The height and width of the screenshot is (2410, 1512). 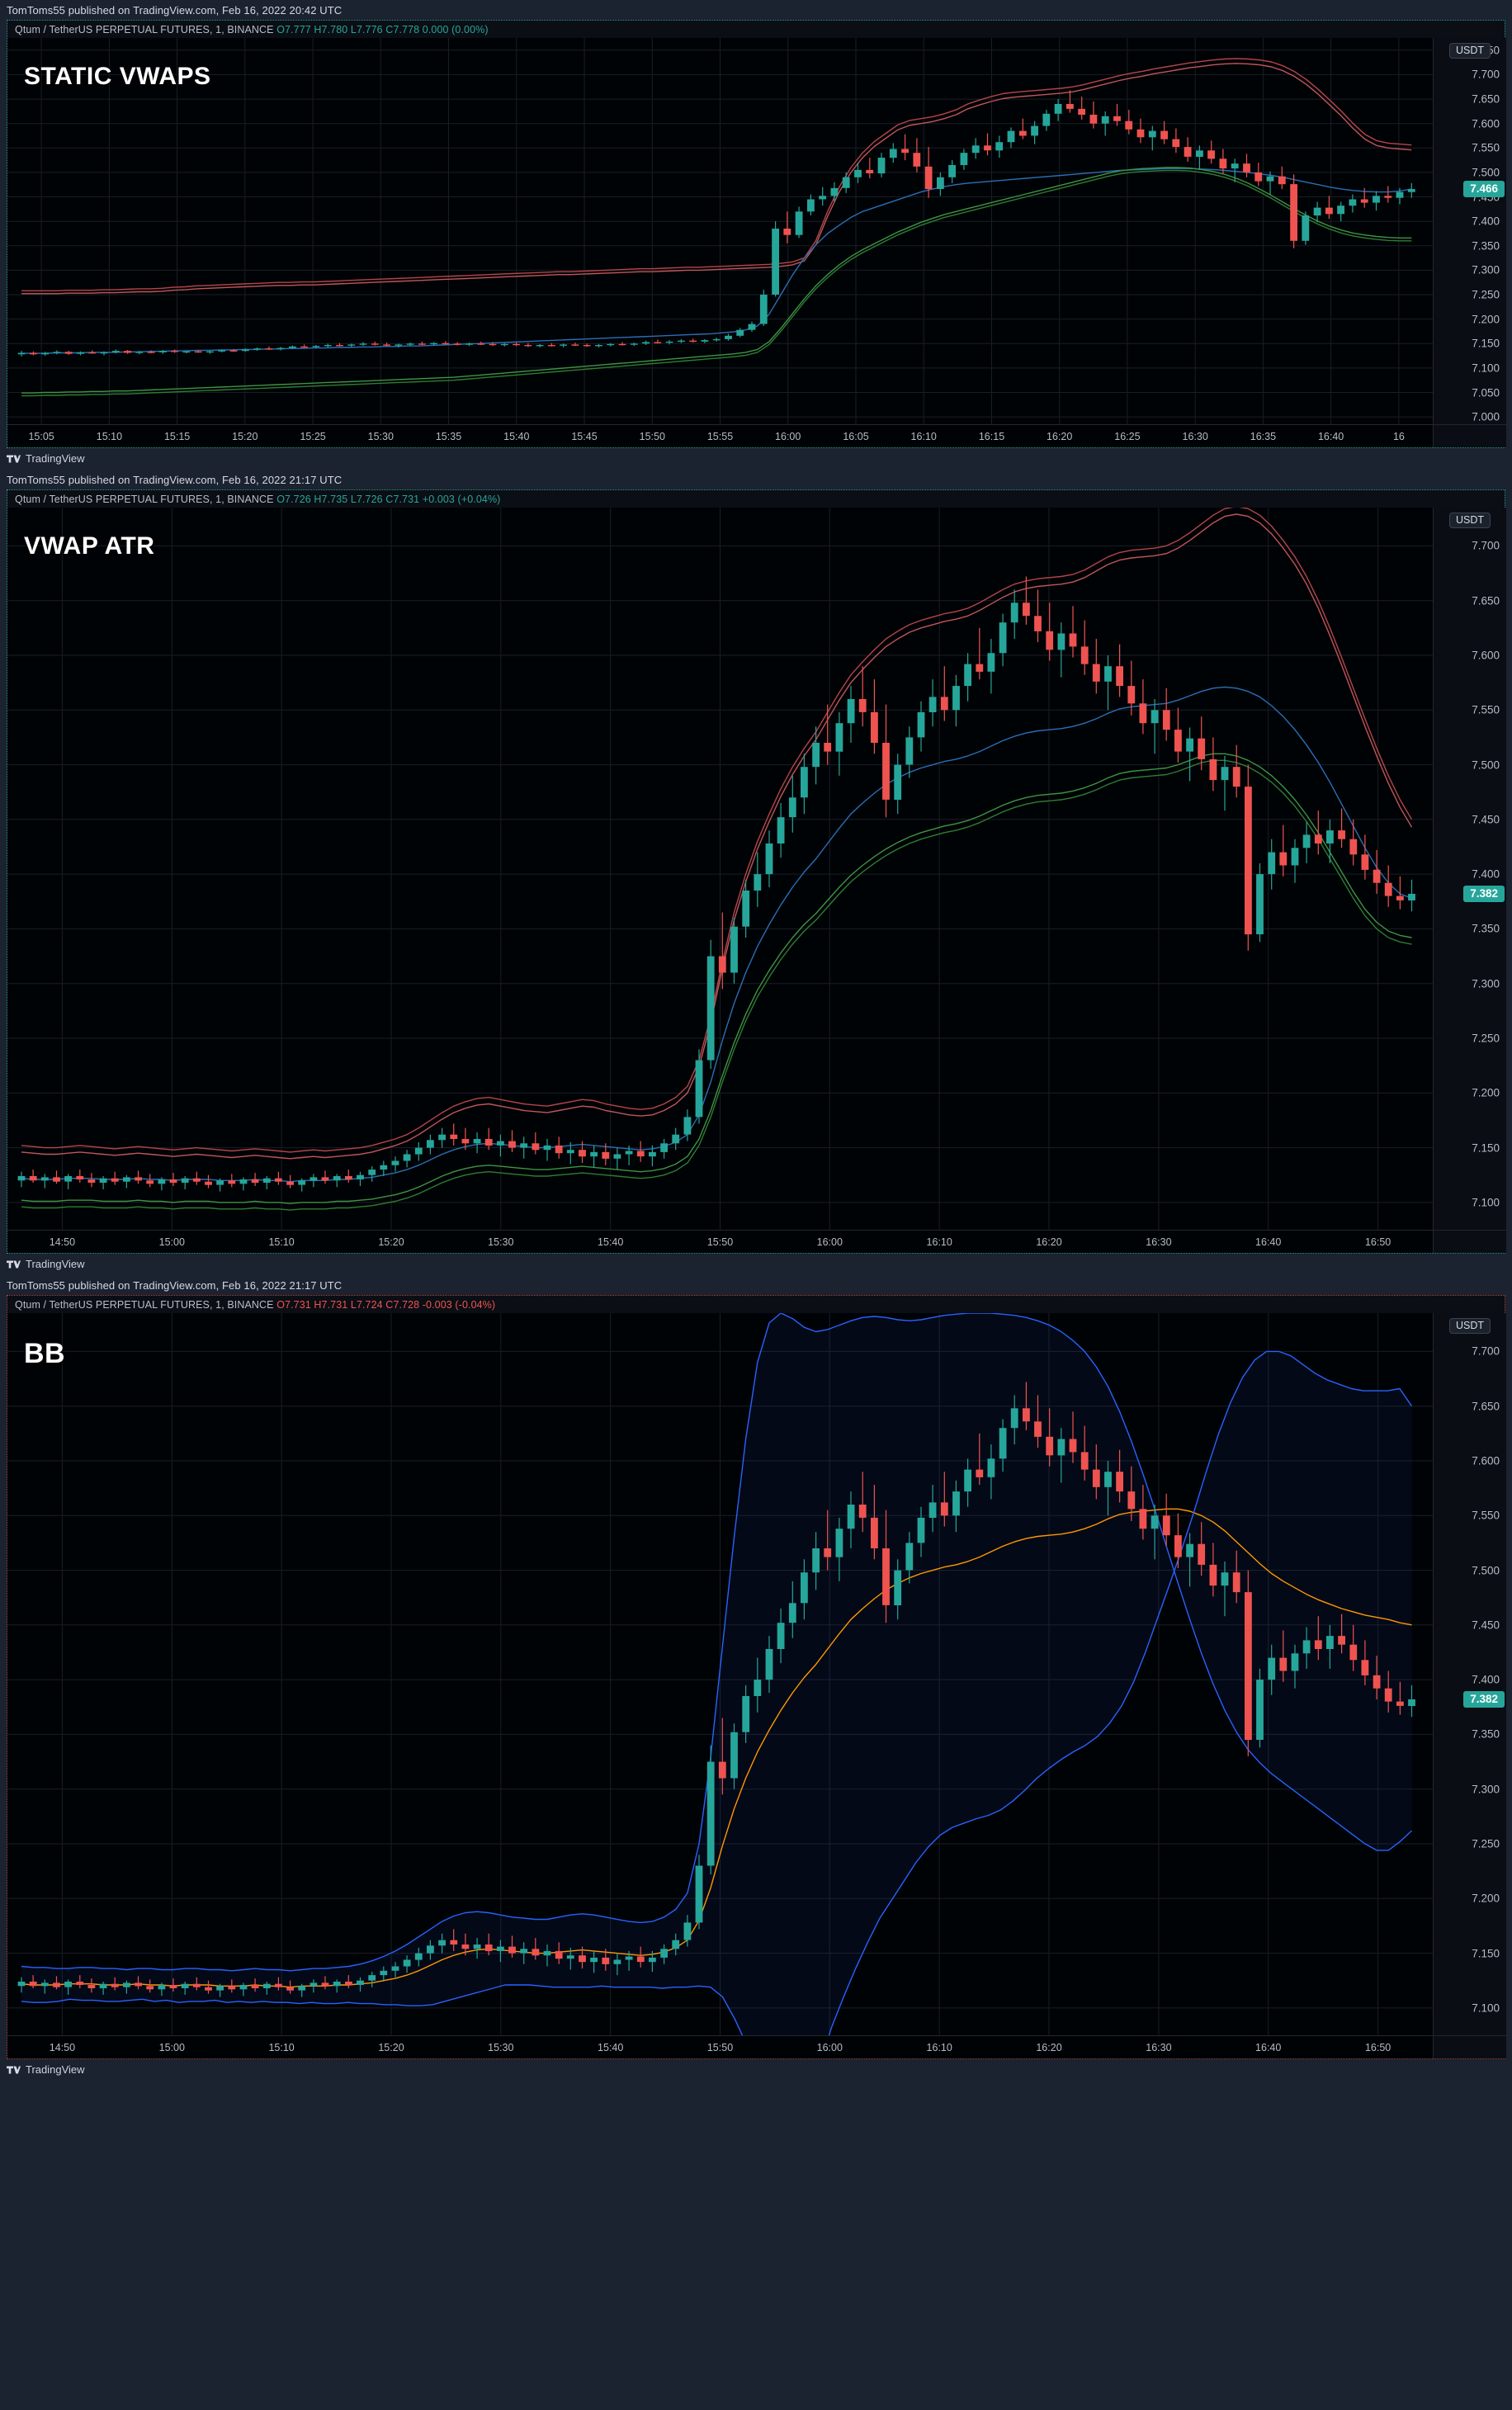 What do you see at coordinates (1469, 2046) in the screenshot?
I see `axis-corner` at bounding box center [1469, 2046].